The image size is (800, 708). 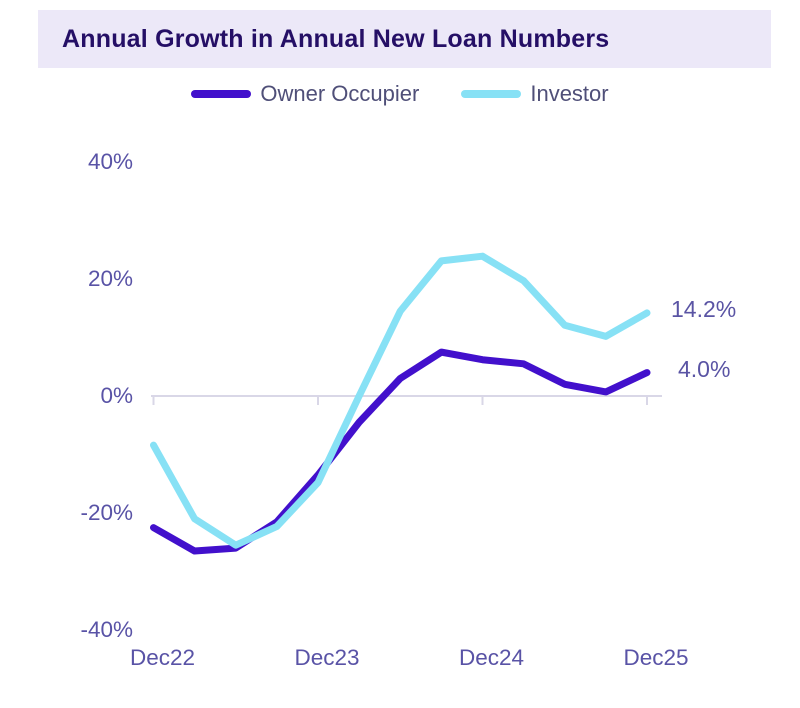 I want to click on x-tick-label-dec22: Dec22, so click(x=162, y=657).